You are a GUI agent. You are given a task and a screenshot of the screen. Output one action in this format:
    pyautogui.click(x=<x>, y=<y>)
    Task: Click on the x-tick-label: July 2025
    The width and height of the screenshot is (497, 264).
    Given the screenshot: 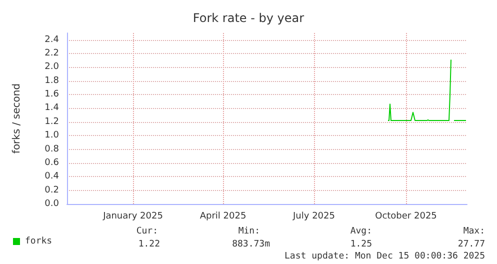 What is the action you would take?
    pyautogui.click(x=313, y=217)
    